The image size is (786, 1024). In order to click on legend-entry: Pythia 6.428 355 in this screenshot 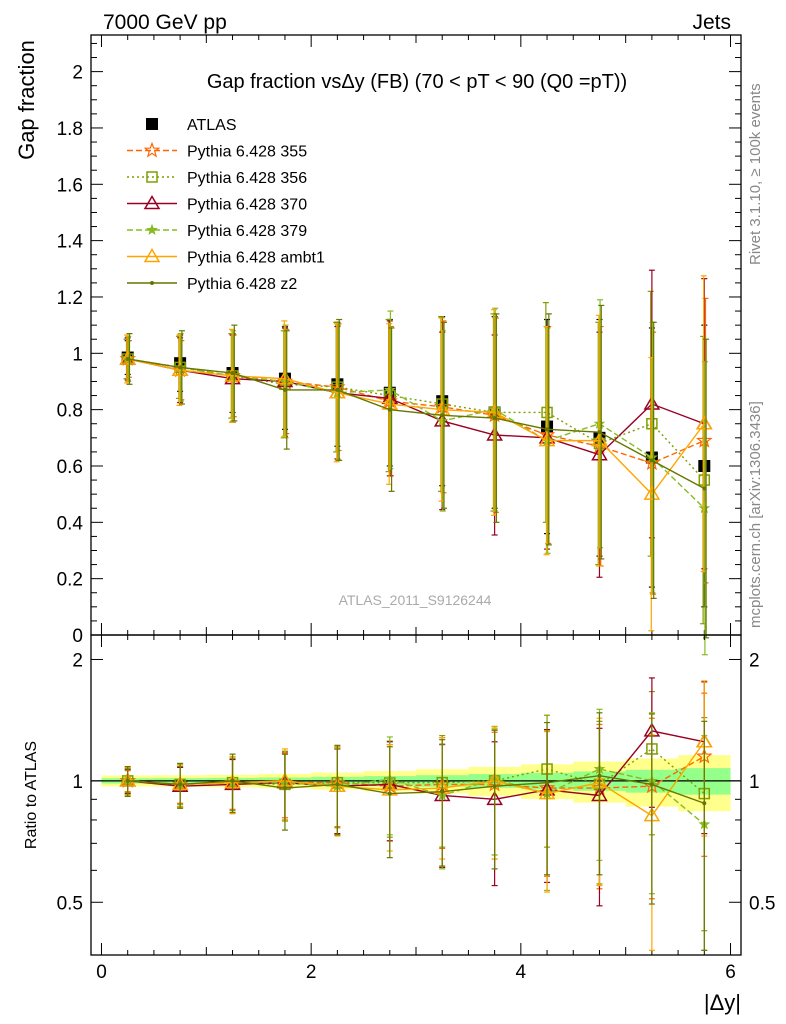, I will do `click(217, 151)`.